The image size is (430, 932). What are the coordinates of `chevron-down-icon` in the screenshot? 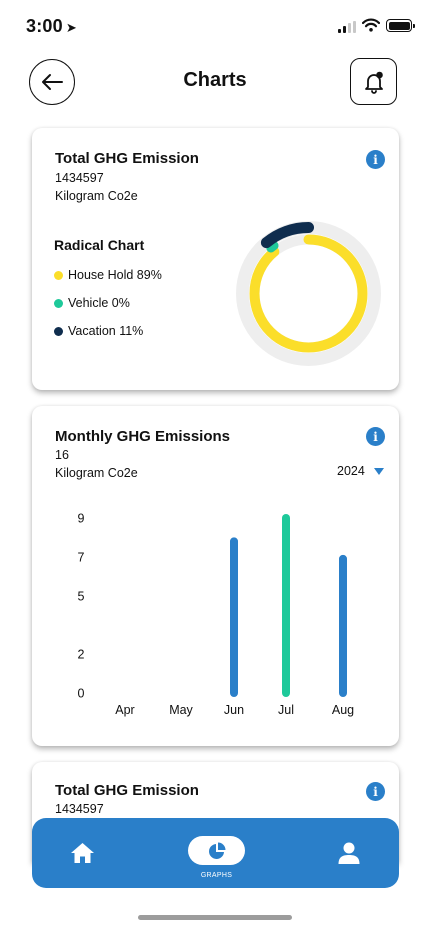 It's located at (378, 471).